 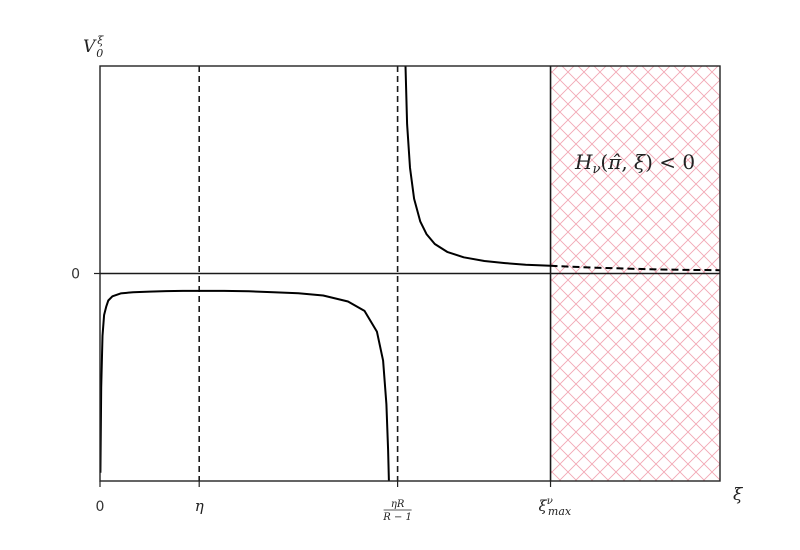 I want to click on x-tick-label-0: 0, so click(x=100, y=507).